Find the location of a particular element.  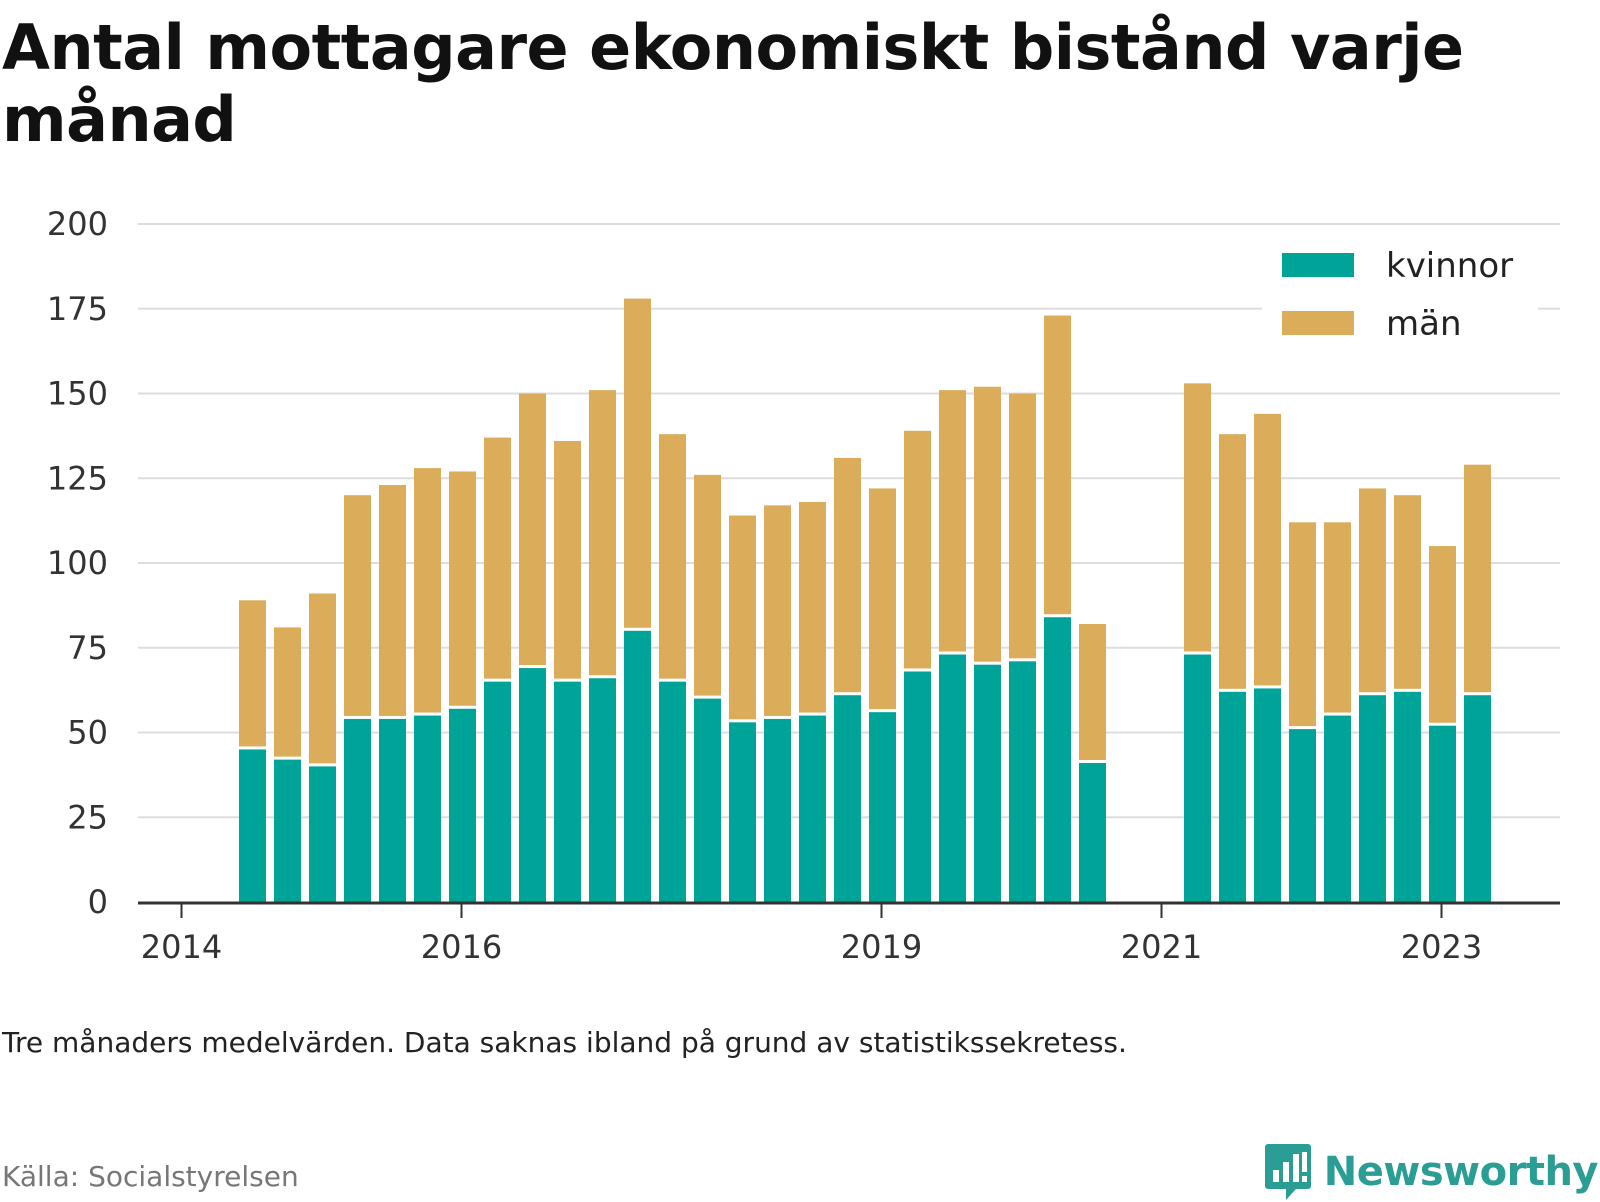

y-axis-ticks: 0 25 50 75 100 125 150 175 200 is located at coordinates (77, 563).